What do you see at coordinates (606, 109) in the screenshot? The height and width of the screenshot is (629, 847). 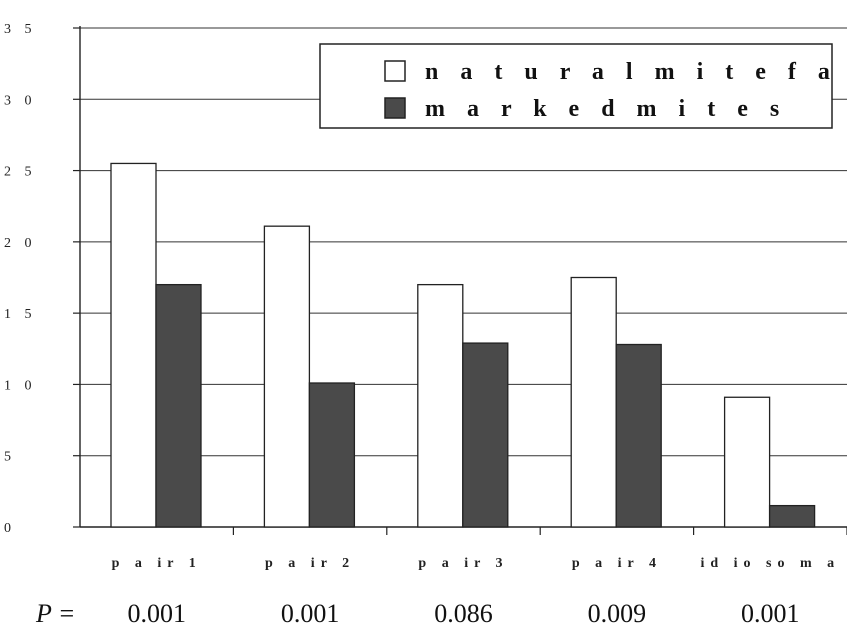 I see `legend-label-marked-mites: m a r k e d m i t e s` at bounding box center [606, 109].